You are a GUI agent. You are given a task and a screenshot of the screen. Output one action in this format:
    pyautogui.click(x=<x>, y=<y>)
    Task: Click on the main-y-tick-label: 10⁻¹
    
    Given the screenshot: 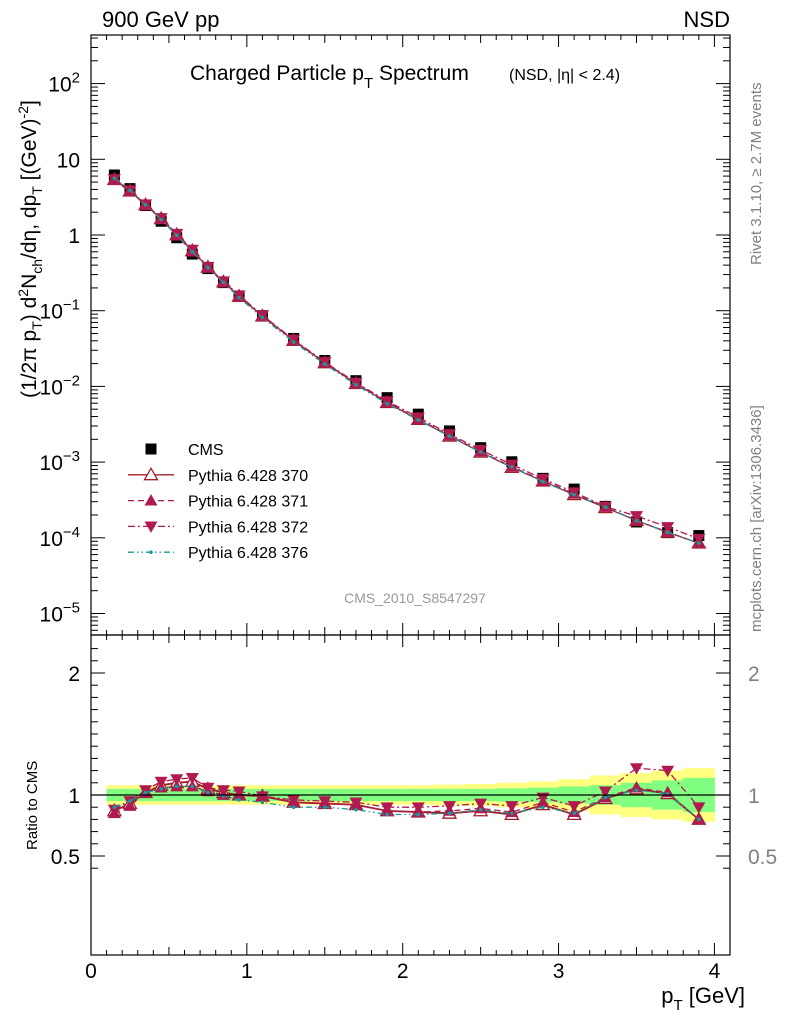 What is the action you would take?
    pyautogui.click(x=60, y=310)
    